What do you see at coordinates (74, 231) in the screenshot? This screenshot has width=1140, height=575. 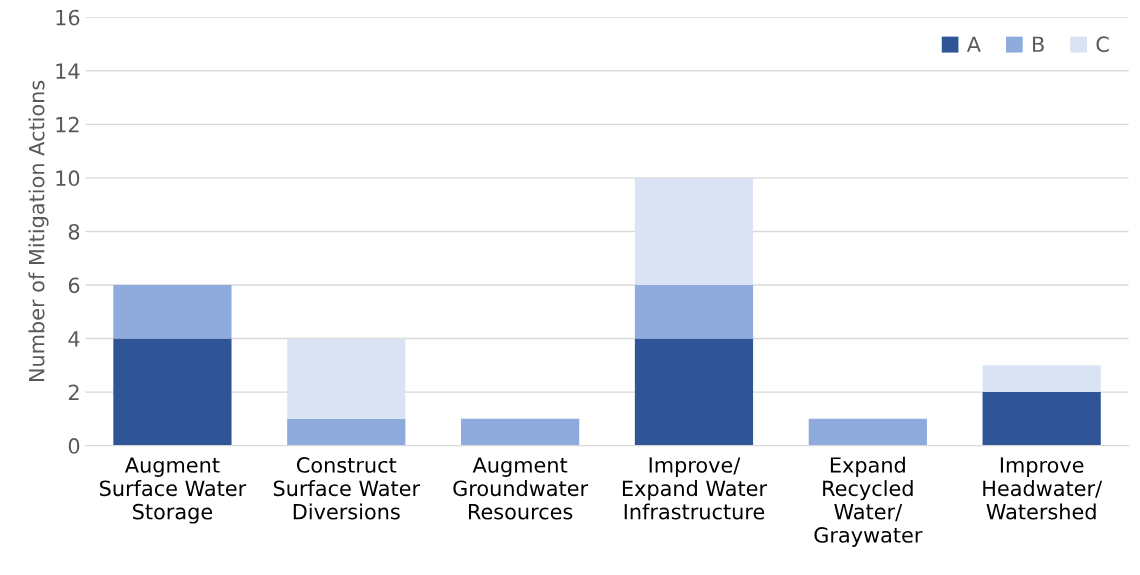 I see `y-tick-label: 8` at bounding box center [74, 231].